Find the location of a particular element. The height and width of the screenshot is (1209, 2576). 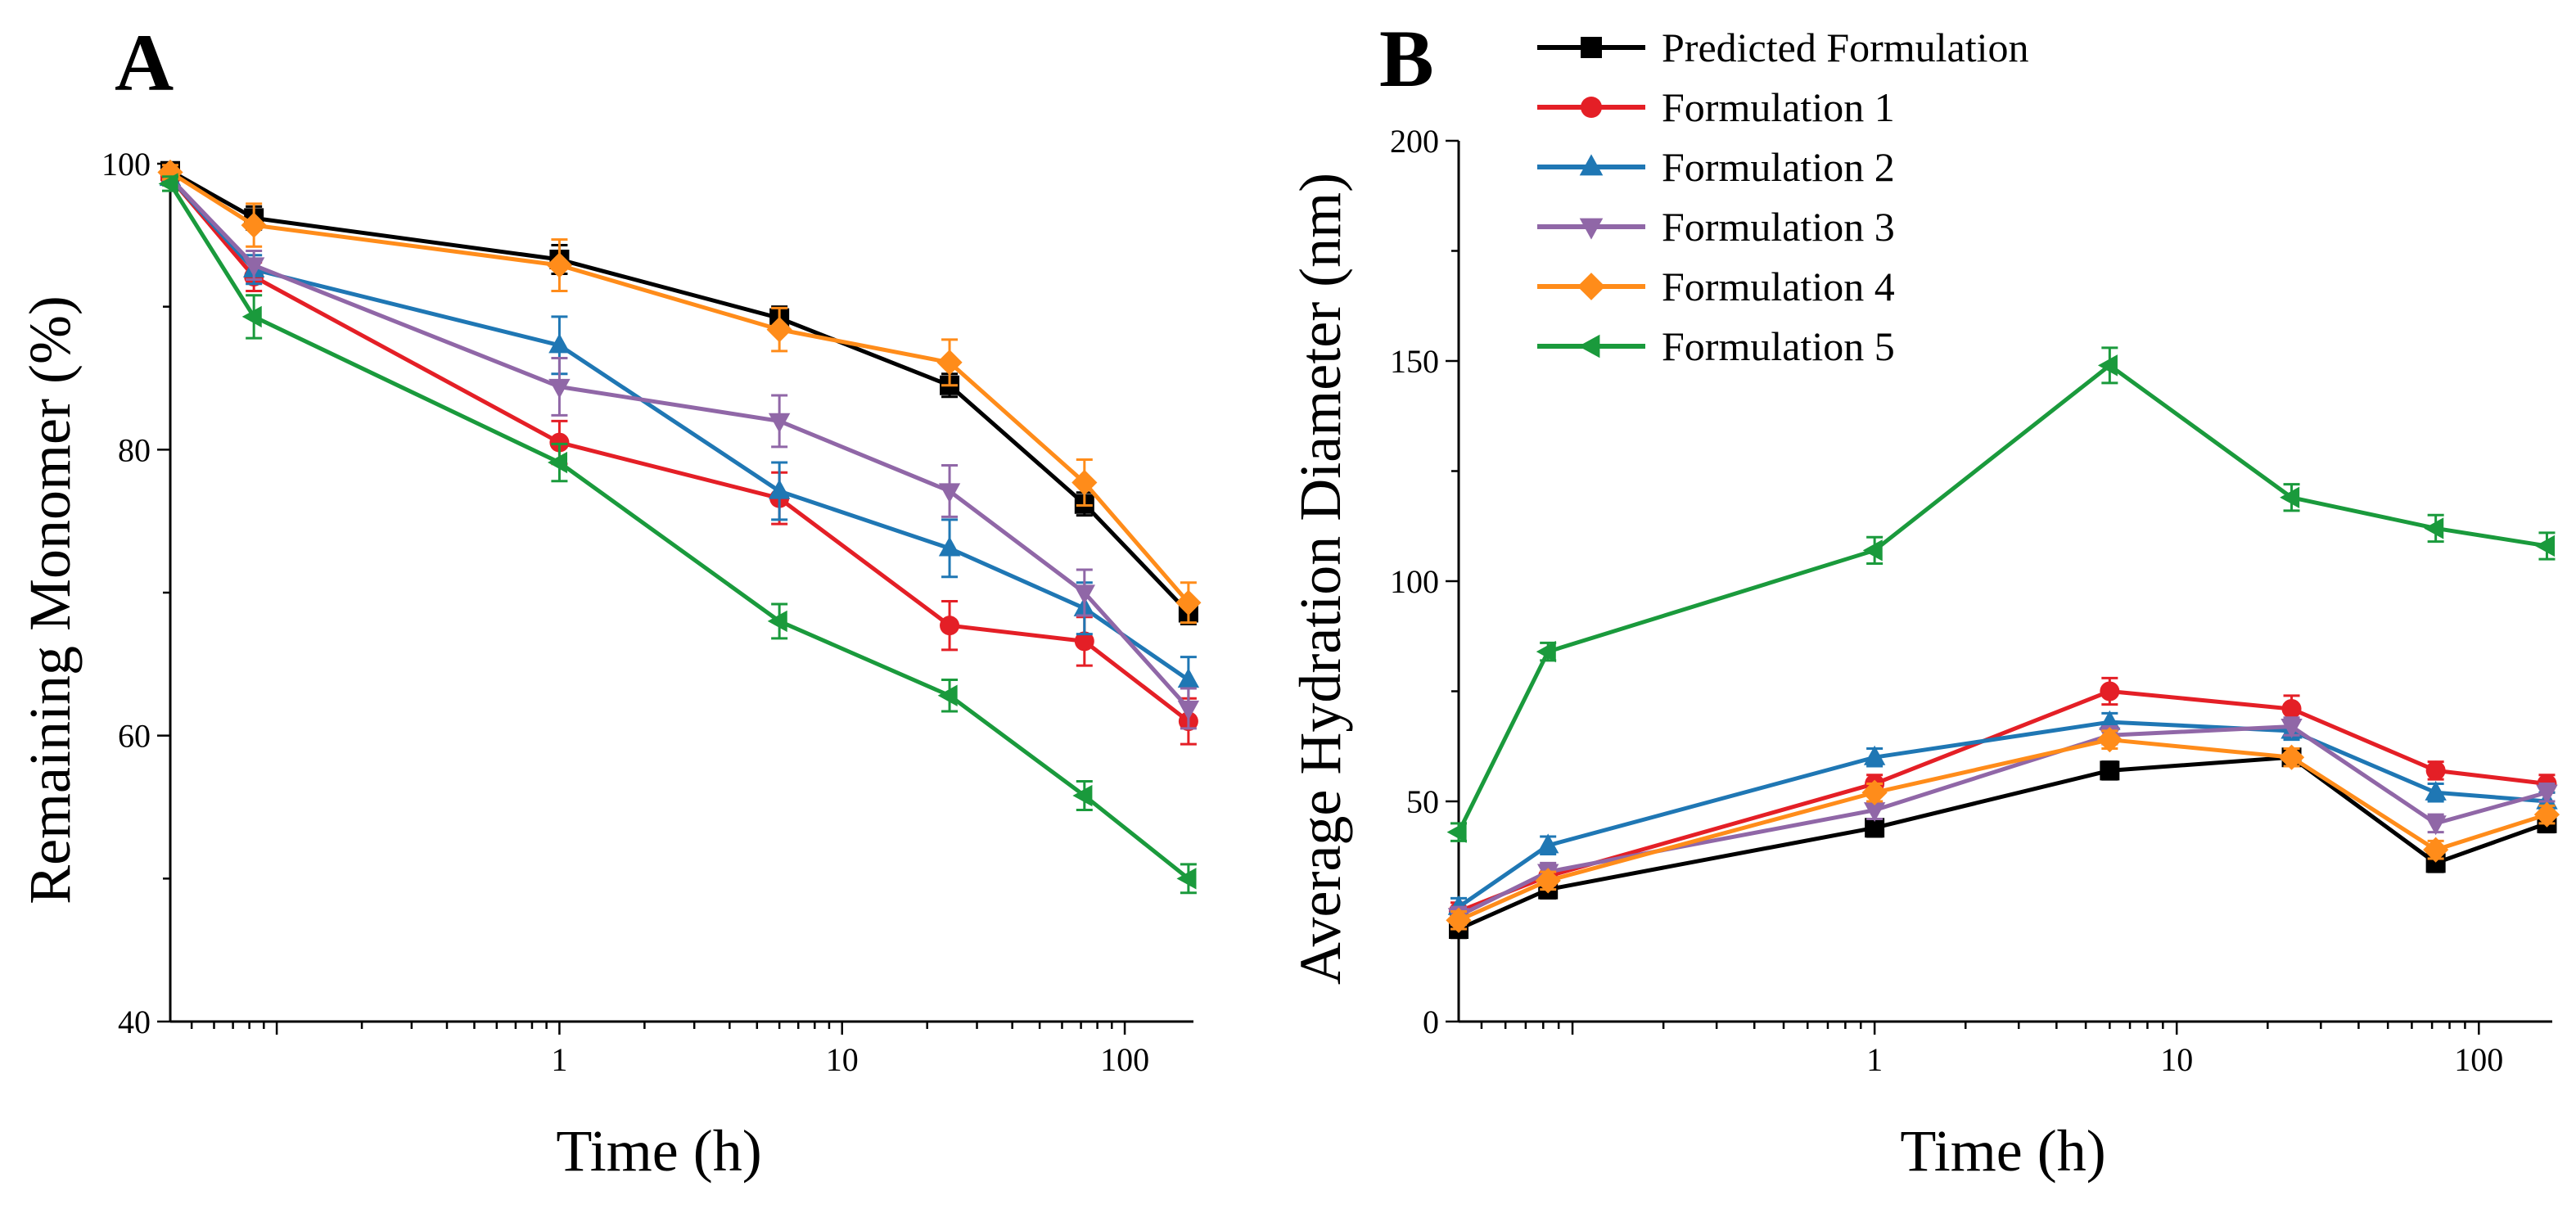

panel-a-y-axis-title: Remaining Monomer (%) is located at coordinates (50, 599).